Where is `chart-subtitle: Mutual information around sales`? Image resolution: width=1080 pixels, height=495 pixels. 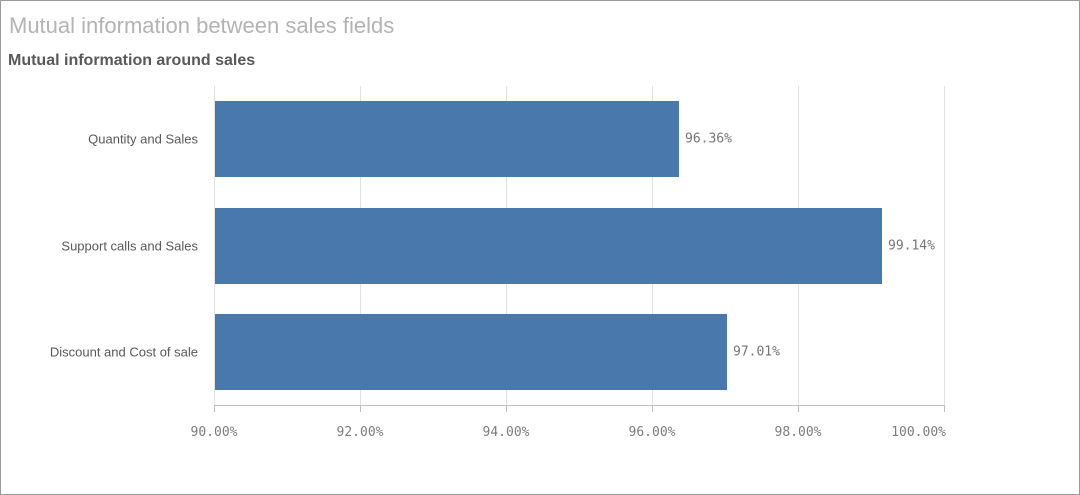
chart-subtitle: Mutual information around sales is located at coordinates (132, 60).